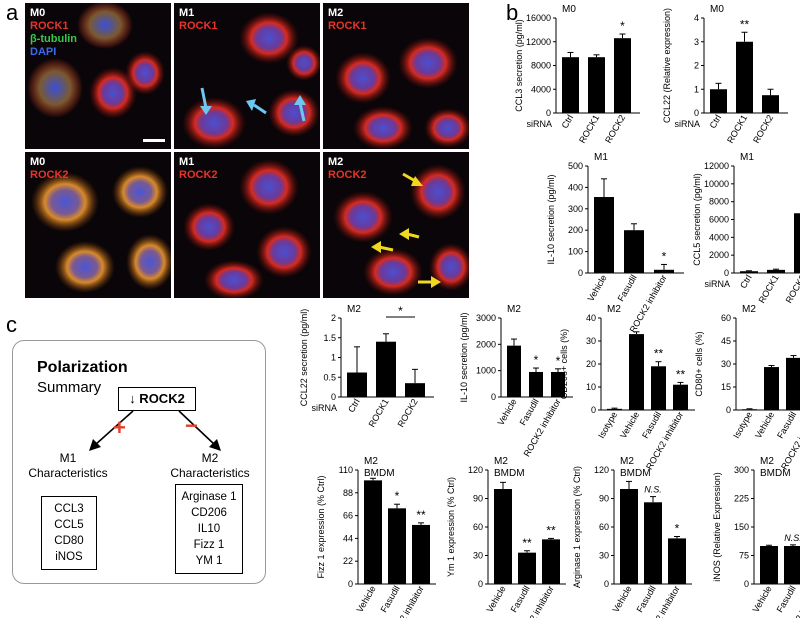 The image size is (800, 618). I want to click on y-tick-label: 10000, so click(716, 184).